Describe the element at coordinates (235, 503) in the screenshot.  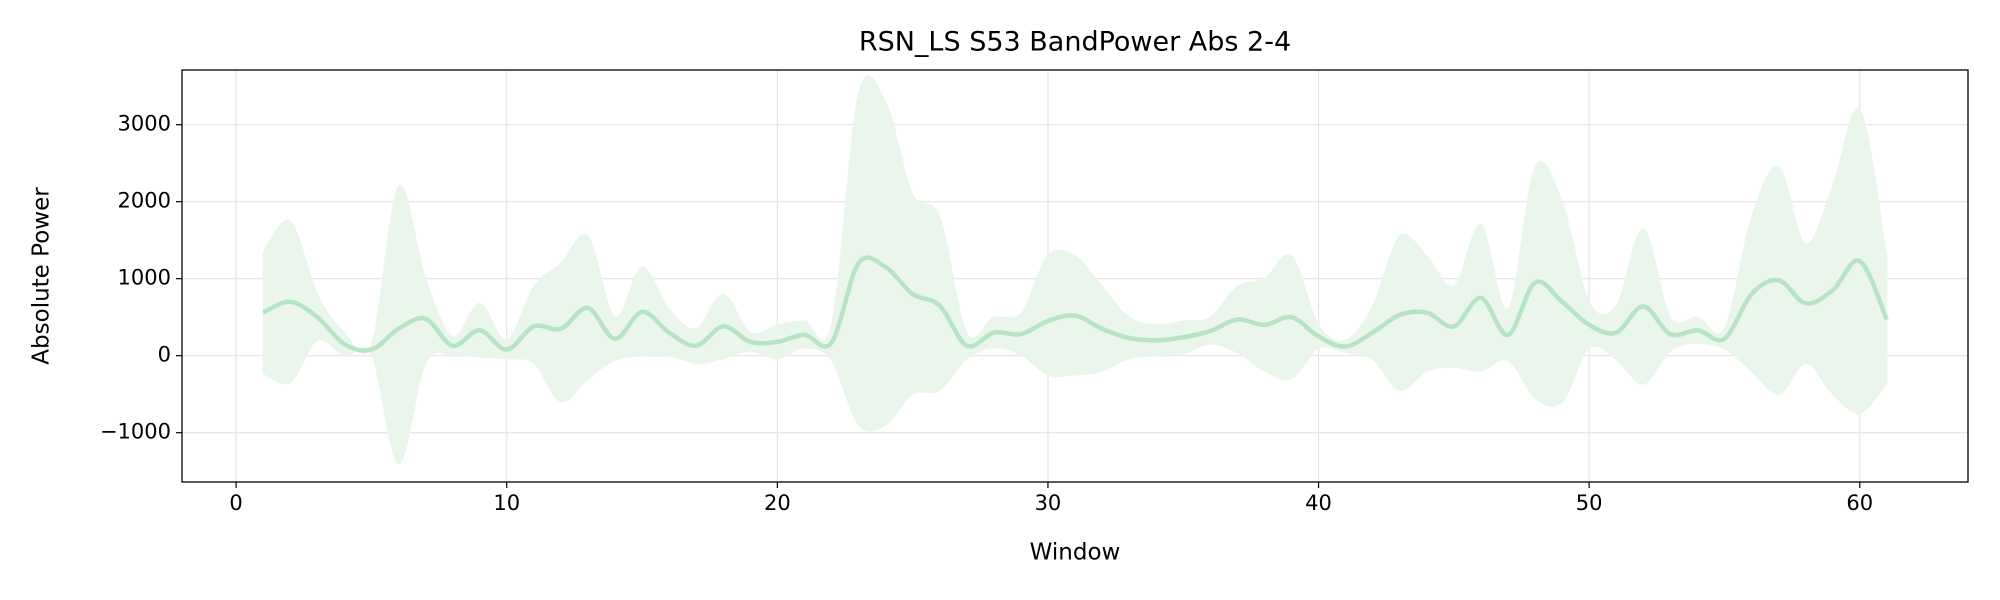
I see `x-tick-label: 0` at that location.